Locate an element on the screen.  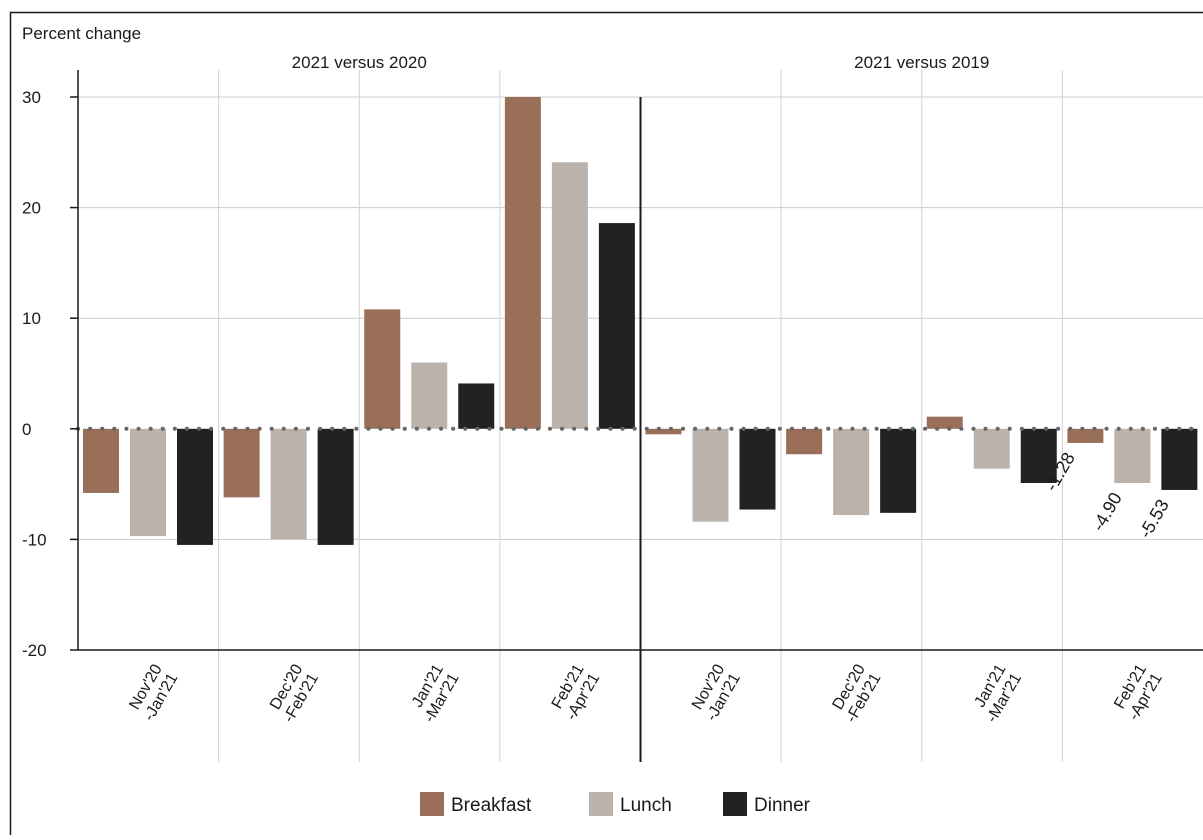
legend-swatch-lunch is located at coordinates (601, 804).